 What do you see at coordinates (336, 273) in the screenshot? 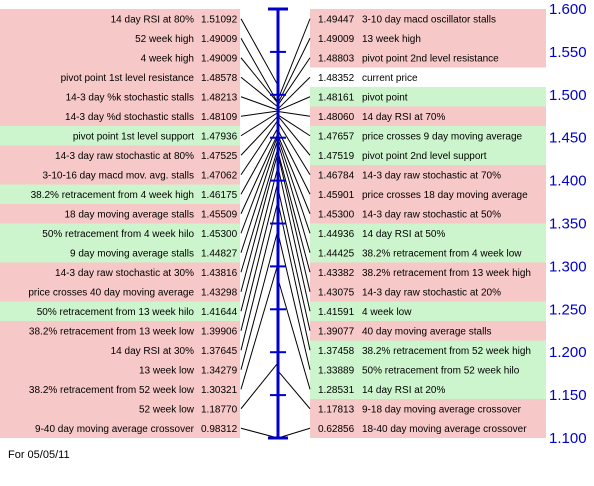
I see `right-value: 1.43382` at bounding box center [336, 273].